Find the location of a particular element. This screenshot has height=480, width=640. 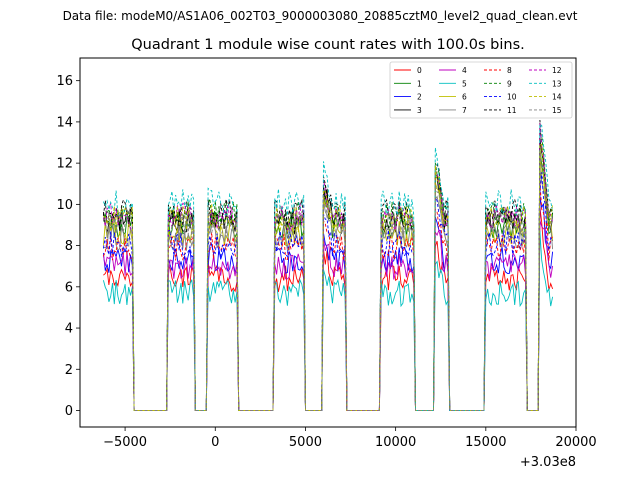

x-tick-label: −5000 is located at coordinates (125, 442).